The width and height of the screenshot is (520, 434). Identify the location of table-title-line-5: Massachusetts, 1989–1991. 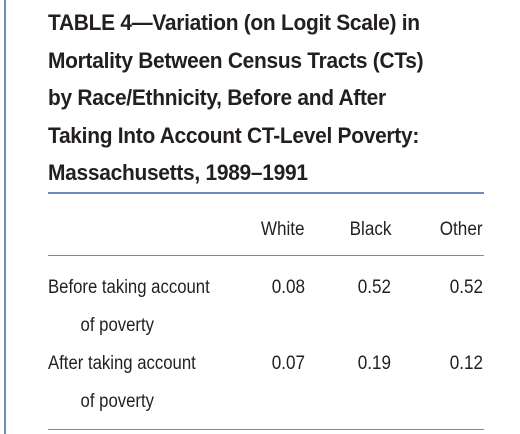
(178, 172).